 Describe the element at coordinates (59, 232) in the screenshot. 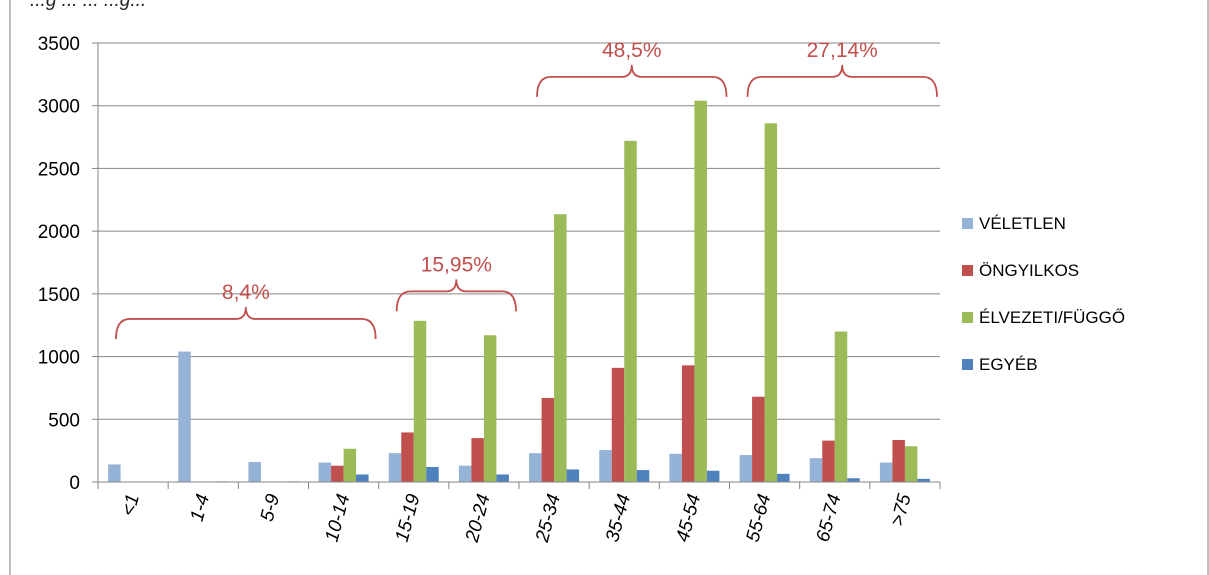

I see `y-tick-label: 2000` at that location.